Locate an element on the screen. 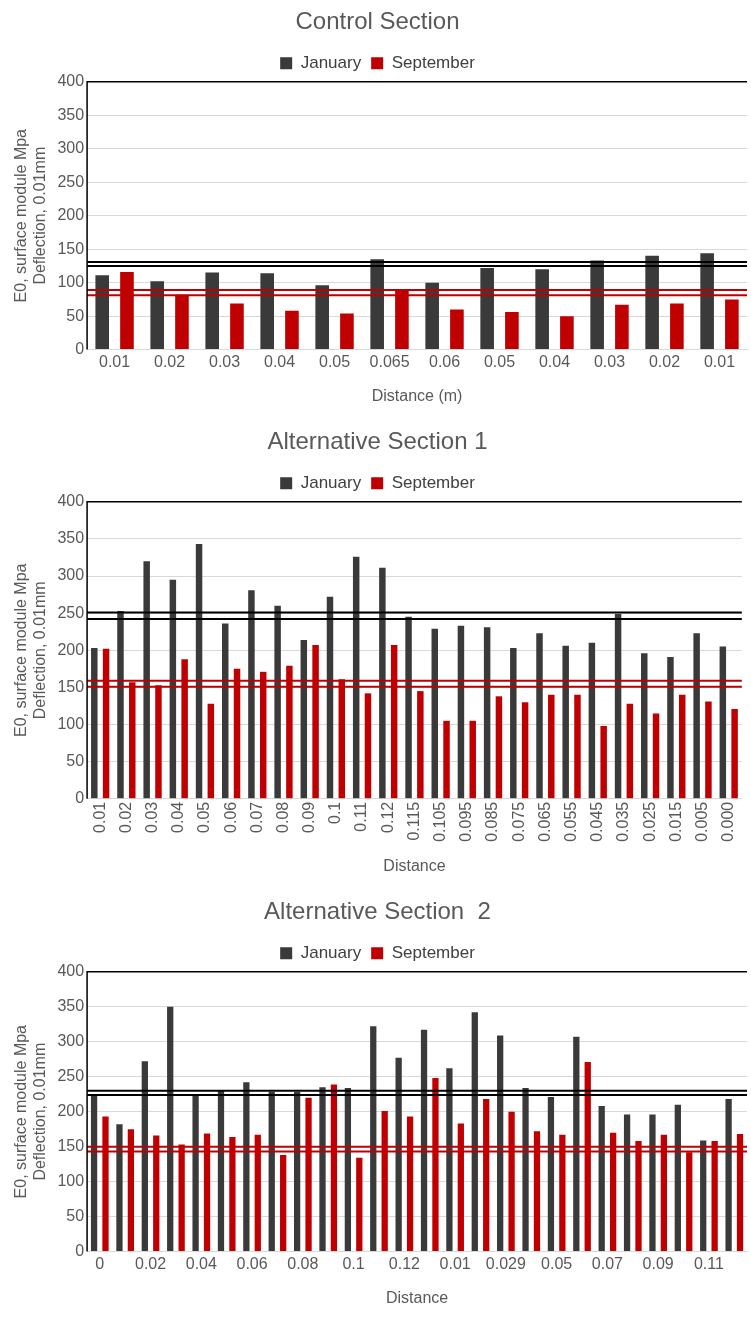 Image resolution: width=751 pixels, height=1322 pixels. x-tick-label: 0.095 is located at coordinates (466, 821).